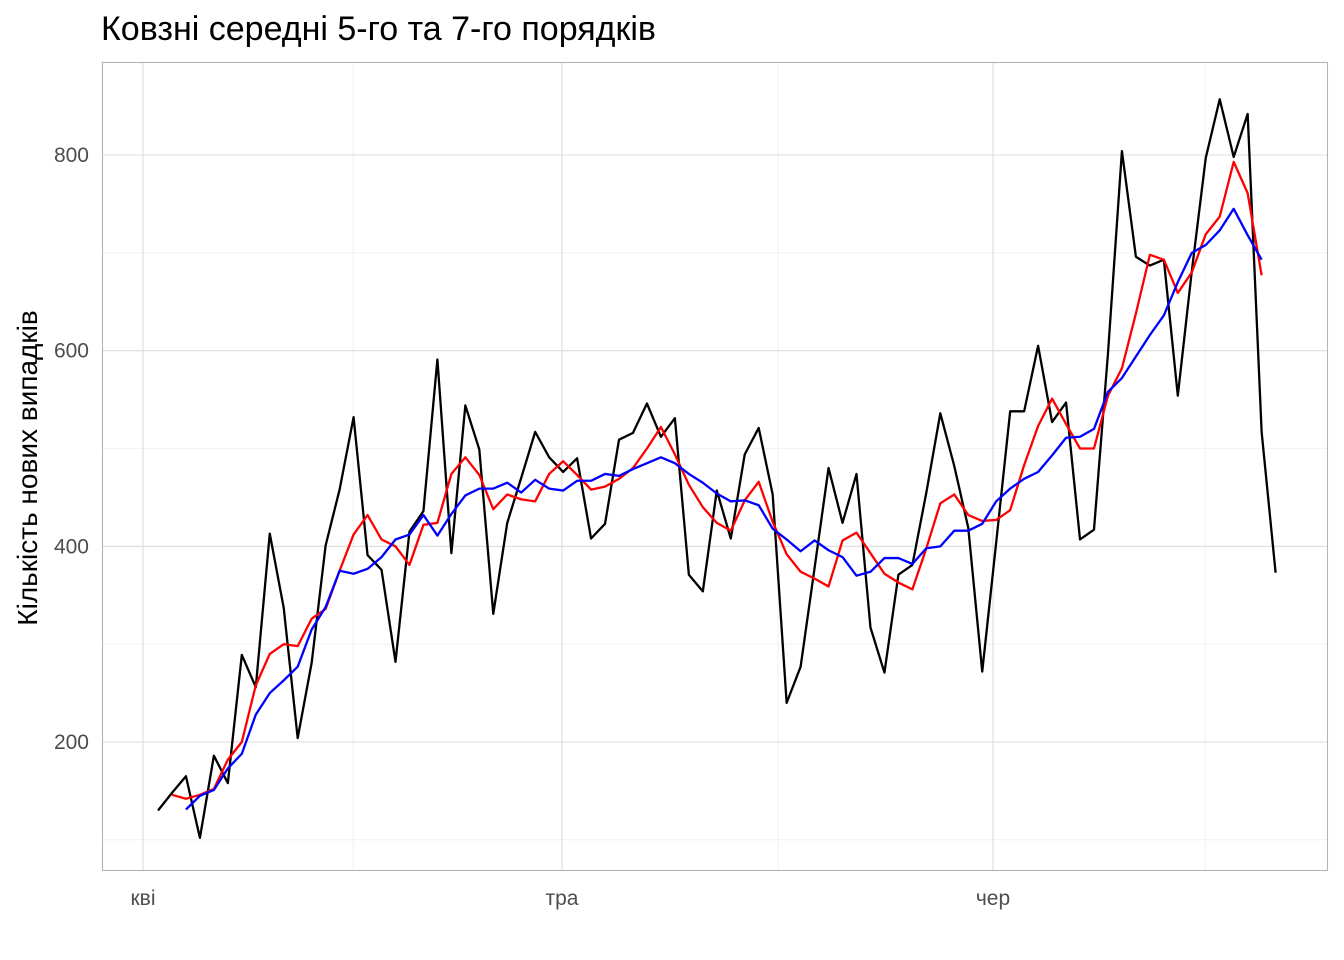 This screenshot has height=960, width=1344. What do you see at coordinates (71, 546) in the screenshot?
I see `y-tick-label: 400` at bounding box center [71, 546].